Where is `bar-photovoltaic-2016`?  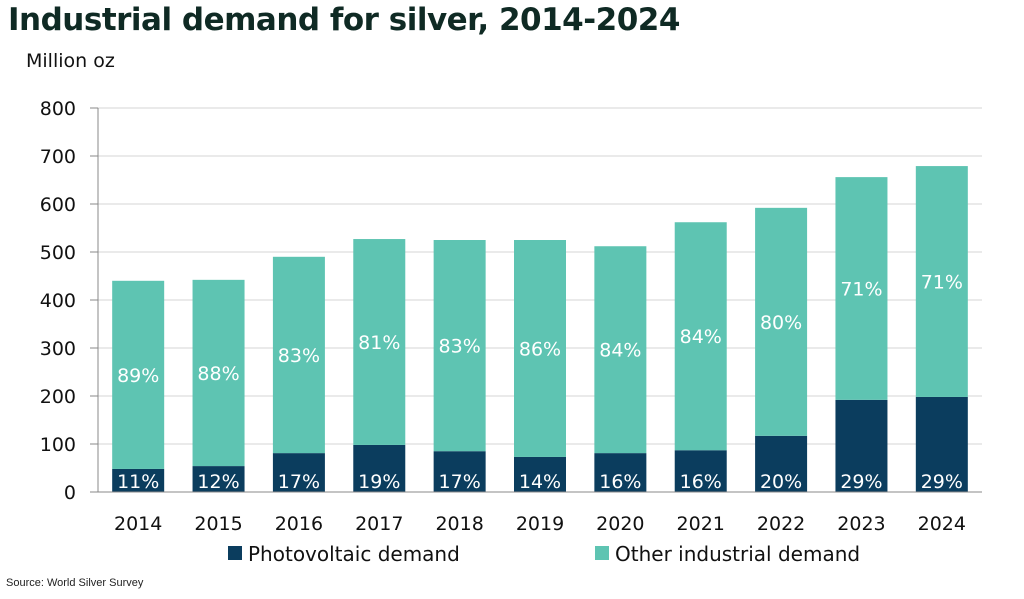
bar-photovoltaic-2016 is located at coordinates (298, 472).